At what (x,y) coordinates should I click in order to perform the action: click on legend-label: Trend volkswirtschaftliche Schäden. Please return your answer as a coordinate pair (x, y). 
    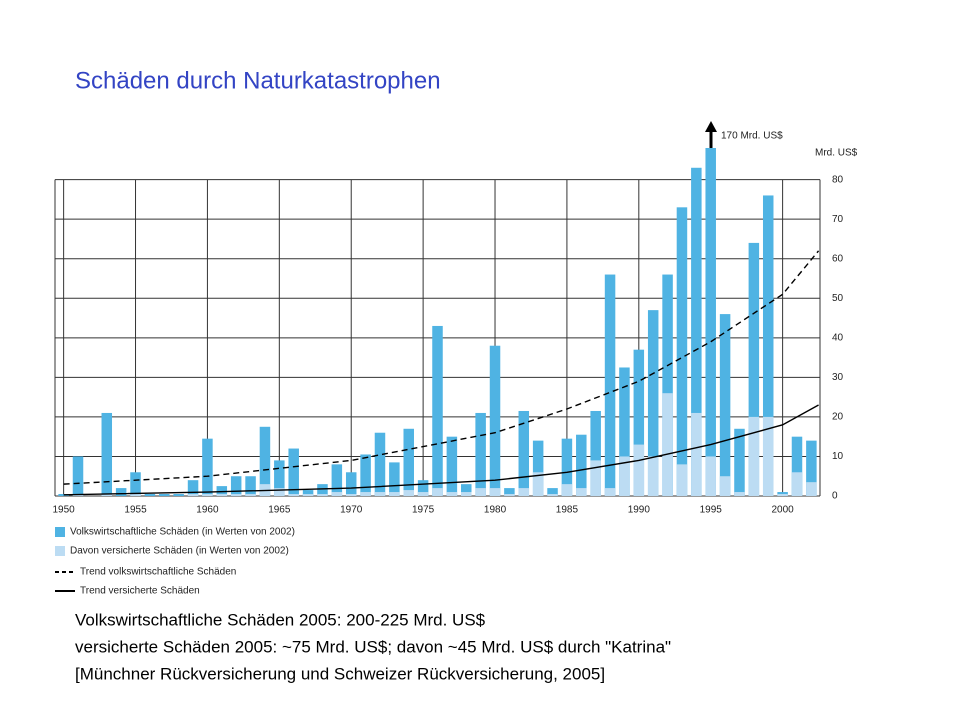
    Looking at the image, I should click on (158, 572).